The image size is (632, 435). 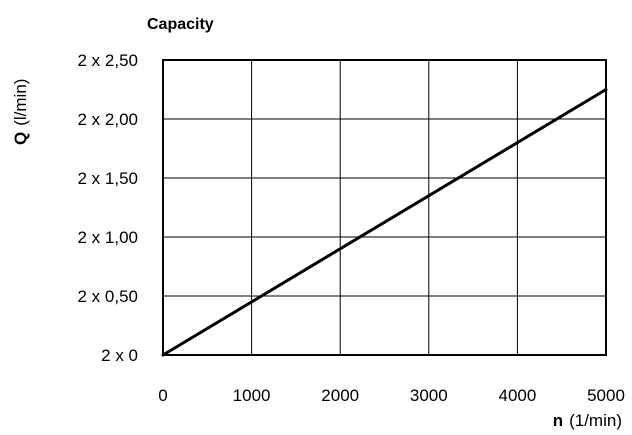 What do you see at coordinates (517, 395) in the screenshot?
I see `x-tick-label: 4000` at bounding box center [517, 395].